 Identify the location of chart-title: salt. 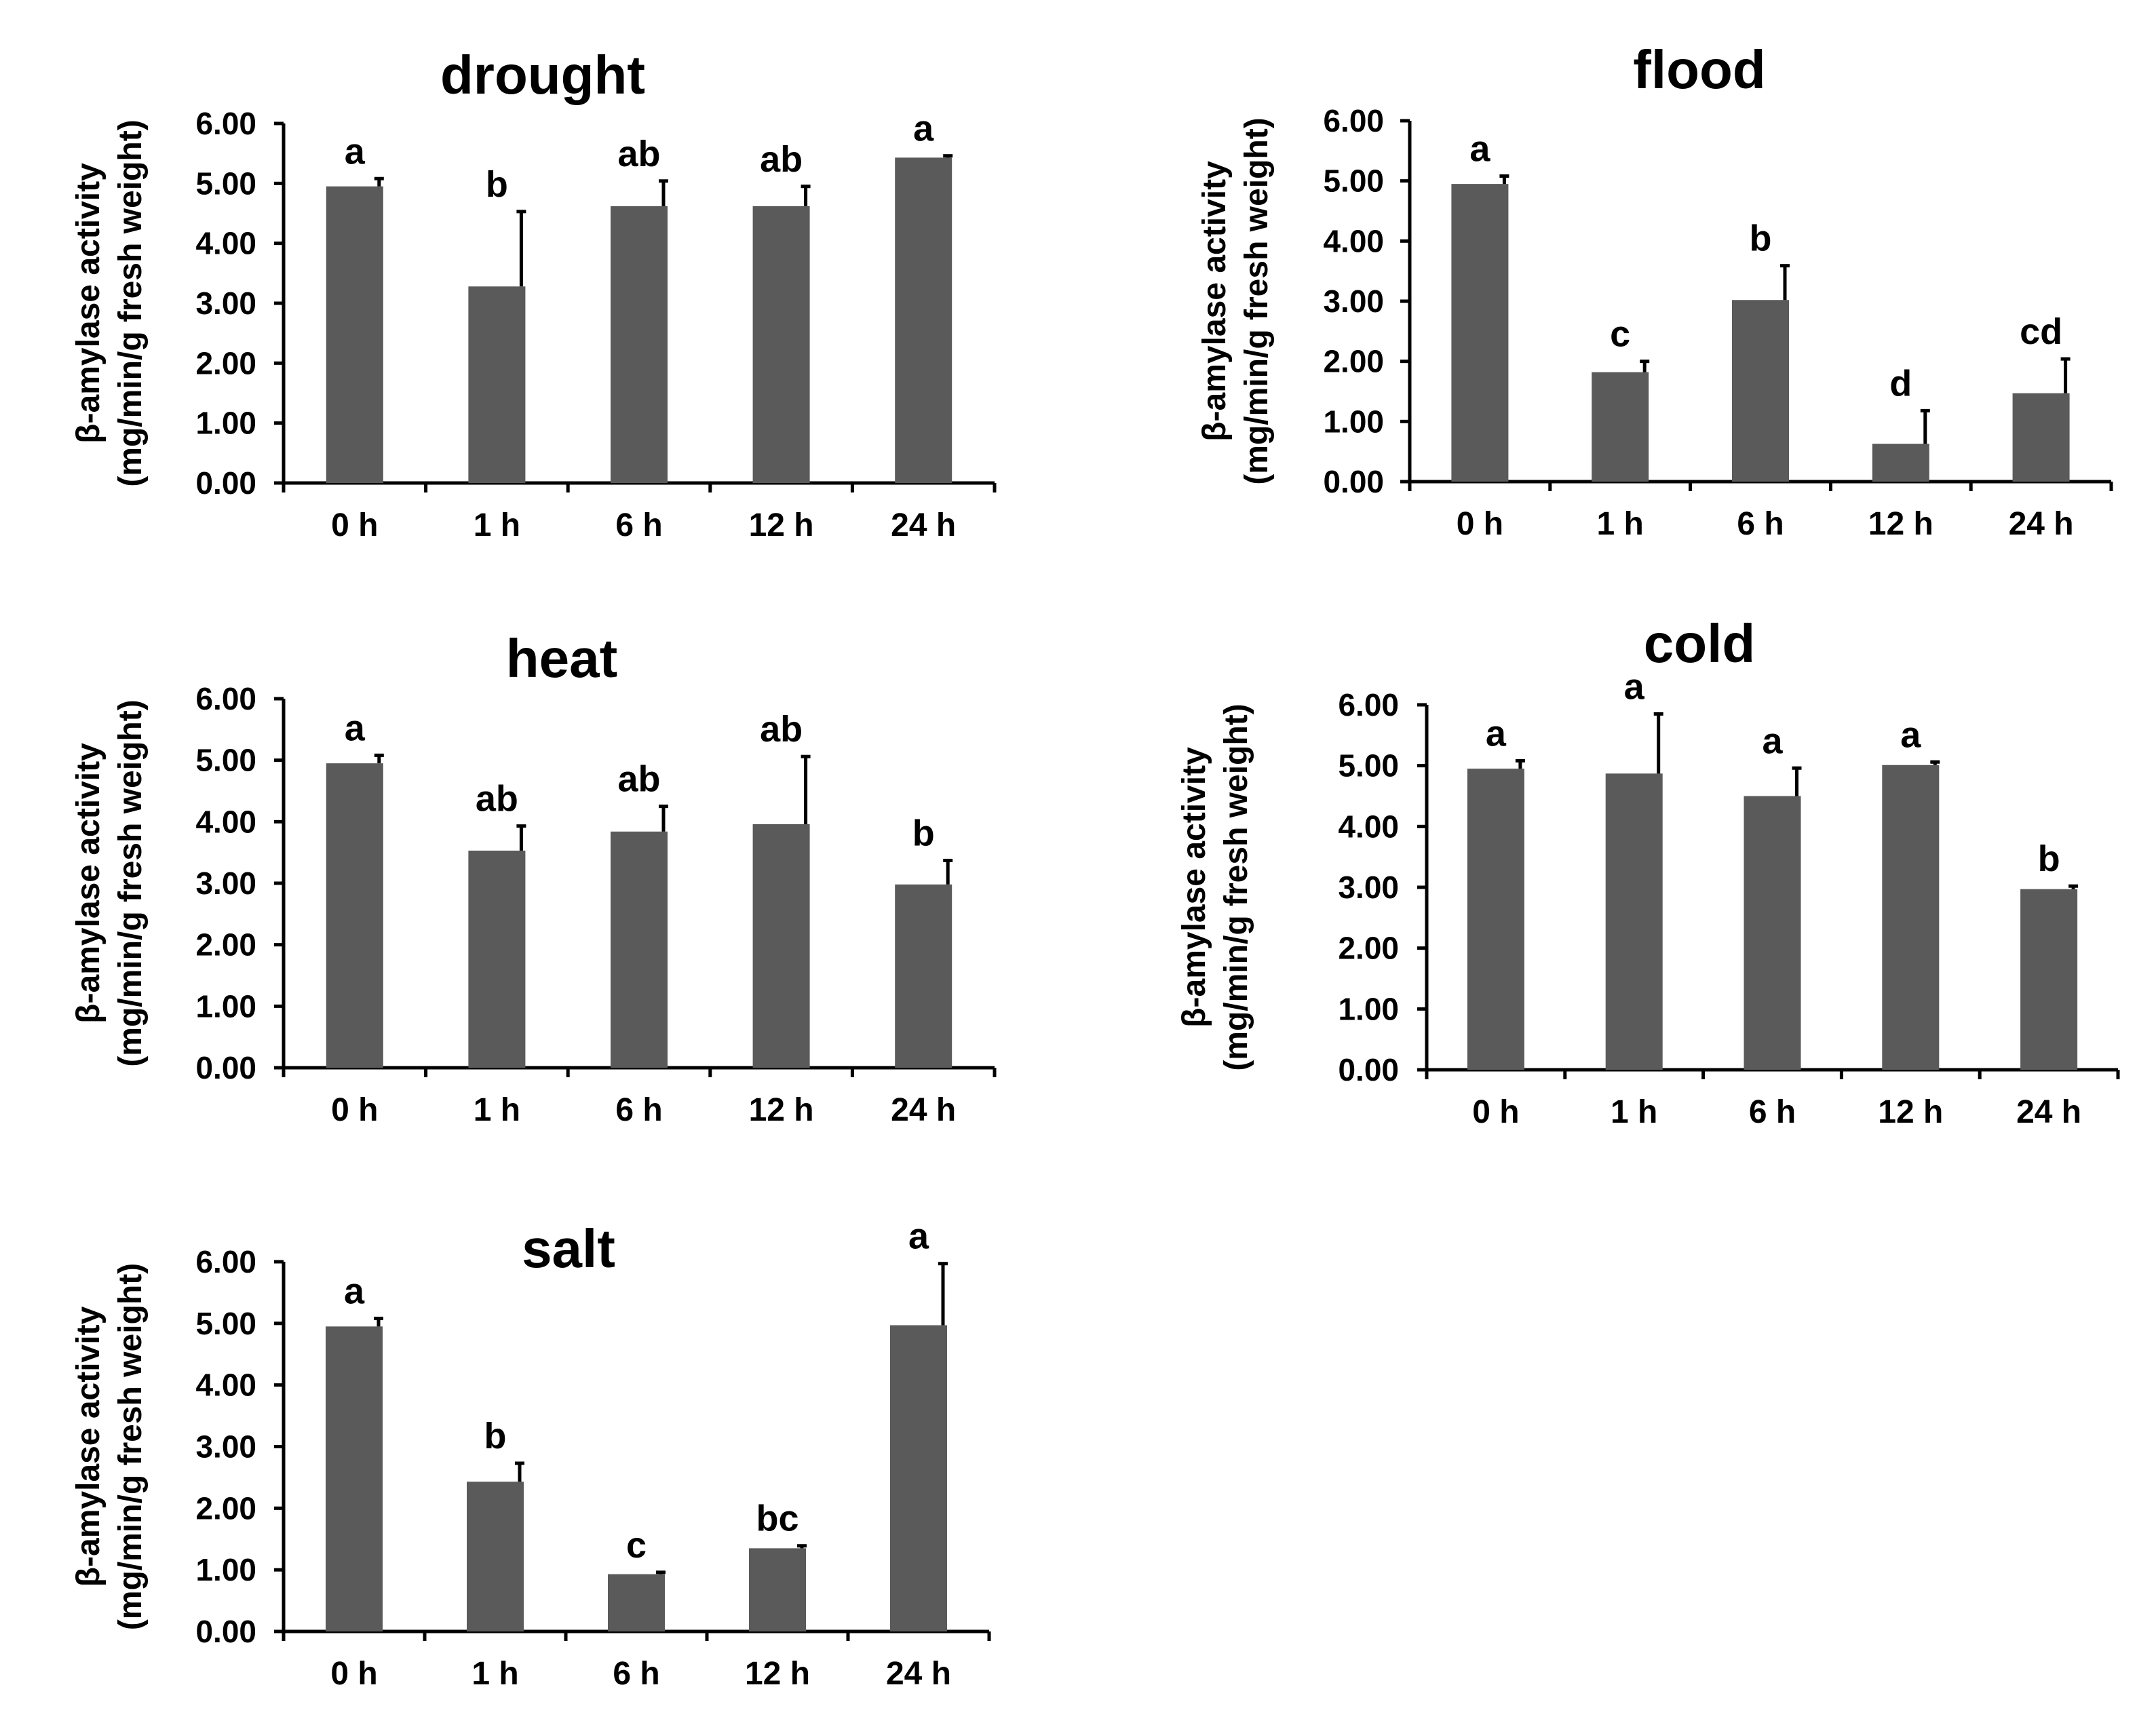
(568, 1248).